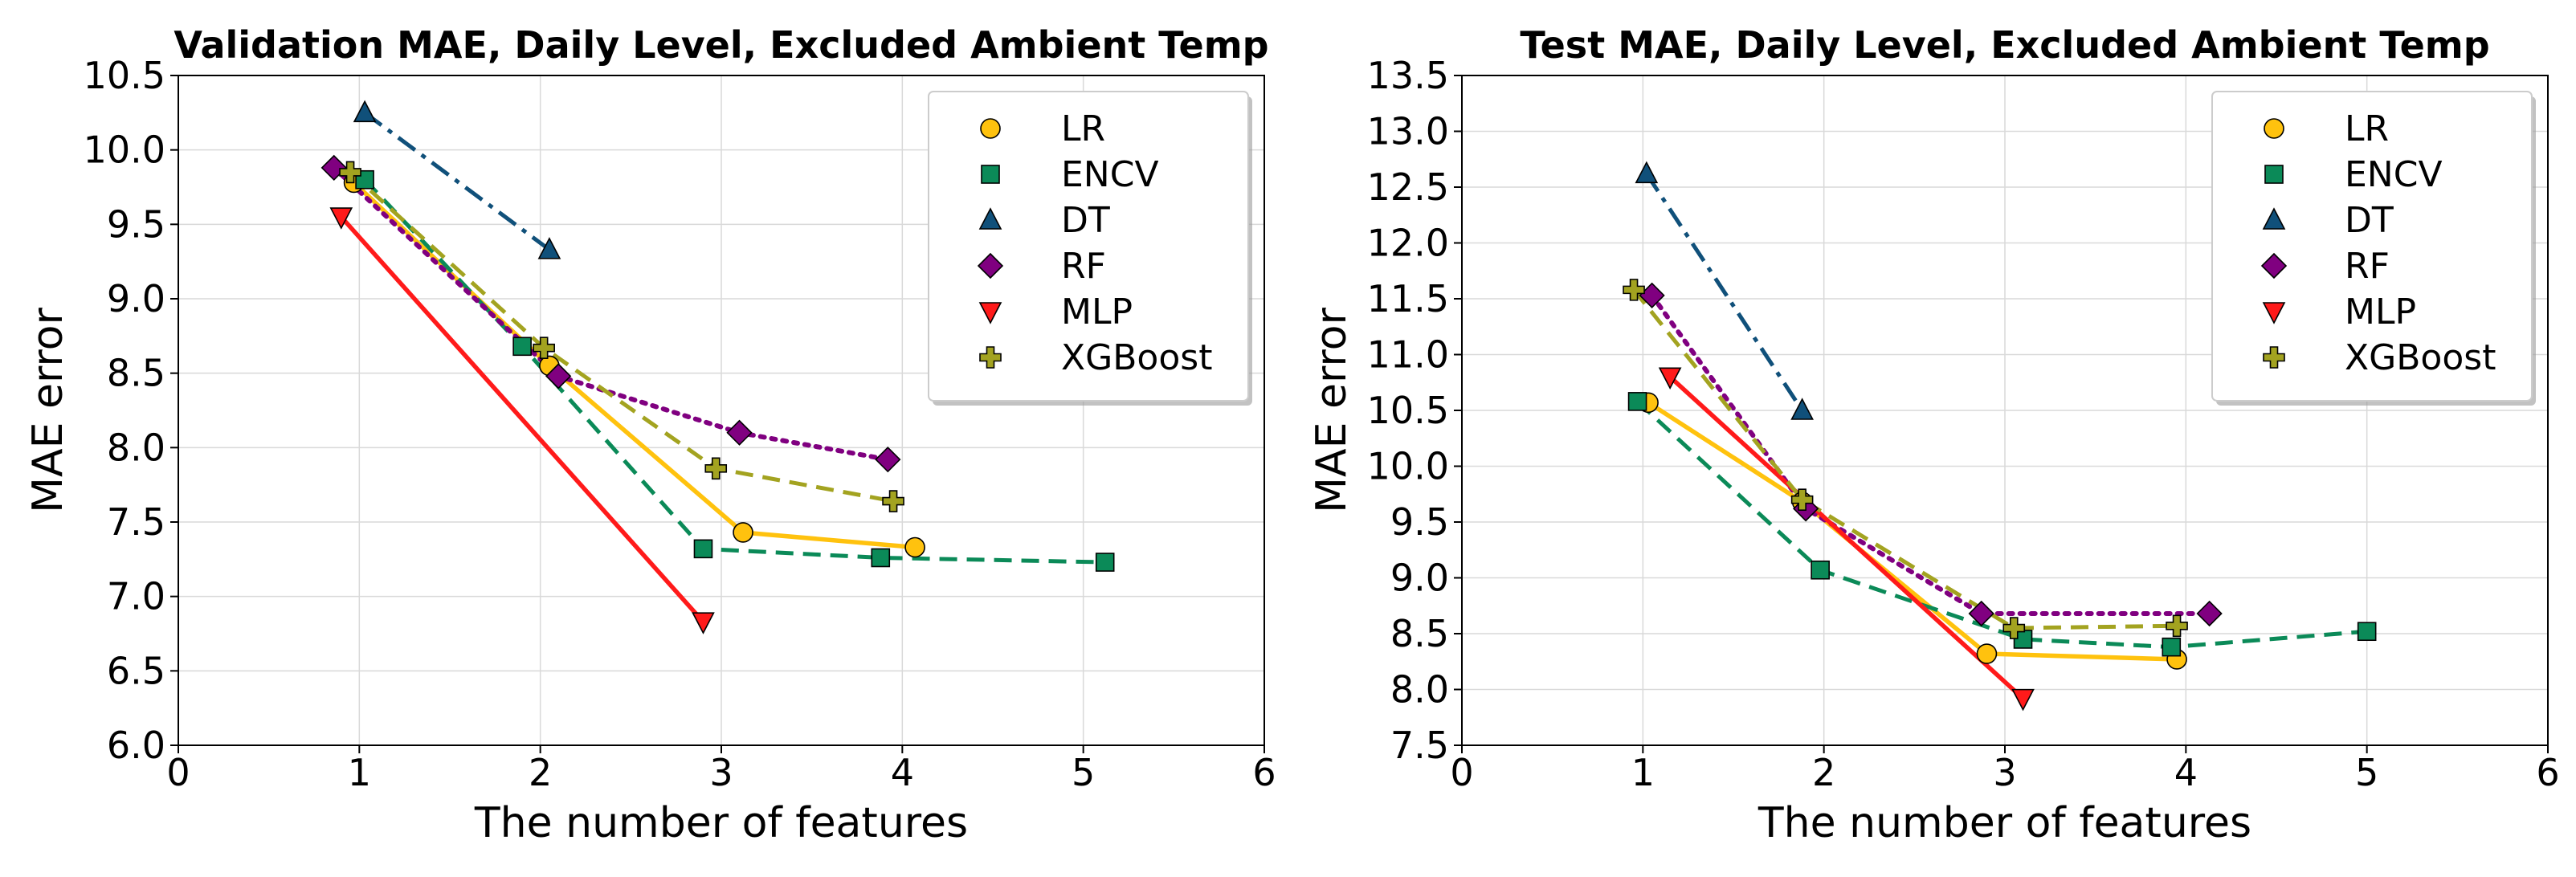 This screenshot has height=877, width=2576. I want to click on test-chart-ytick-label-11-5: 11.5, so click(1408, 298).